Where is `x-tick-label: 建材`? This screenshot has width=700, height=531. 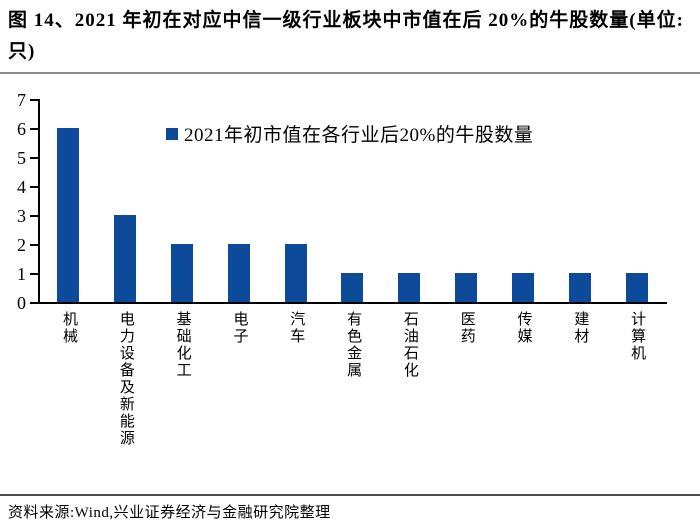
x-tick-label: 建材 is located at coordinates (580, 328).